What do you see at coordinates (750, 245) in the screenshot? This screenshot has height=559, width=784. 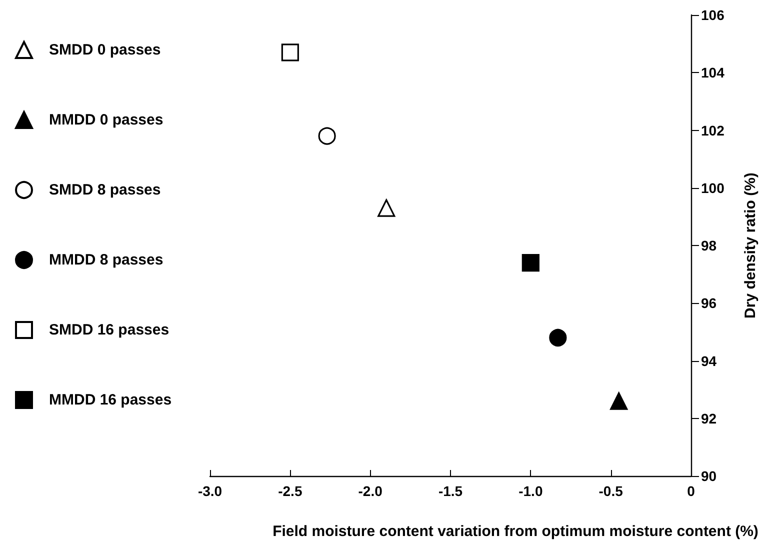 I see `y-axis-title: Dry density ratio (%)` at bounding box center [750, 245].